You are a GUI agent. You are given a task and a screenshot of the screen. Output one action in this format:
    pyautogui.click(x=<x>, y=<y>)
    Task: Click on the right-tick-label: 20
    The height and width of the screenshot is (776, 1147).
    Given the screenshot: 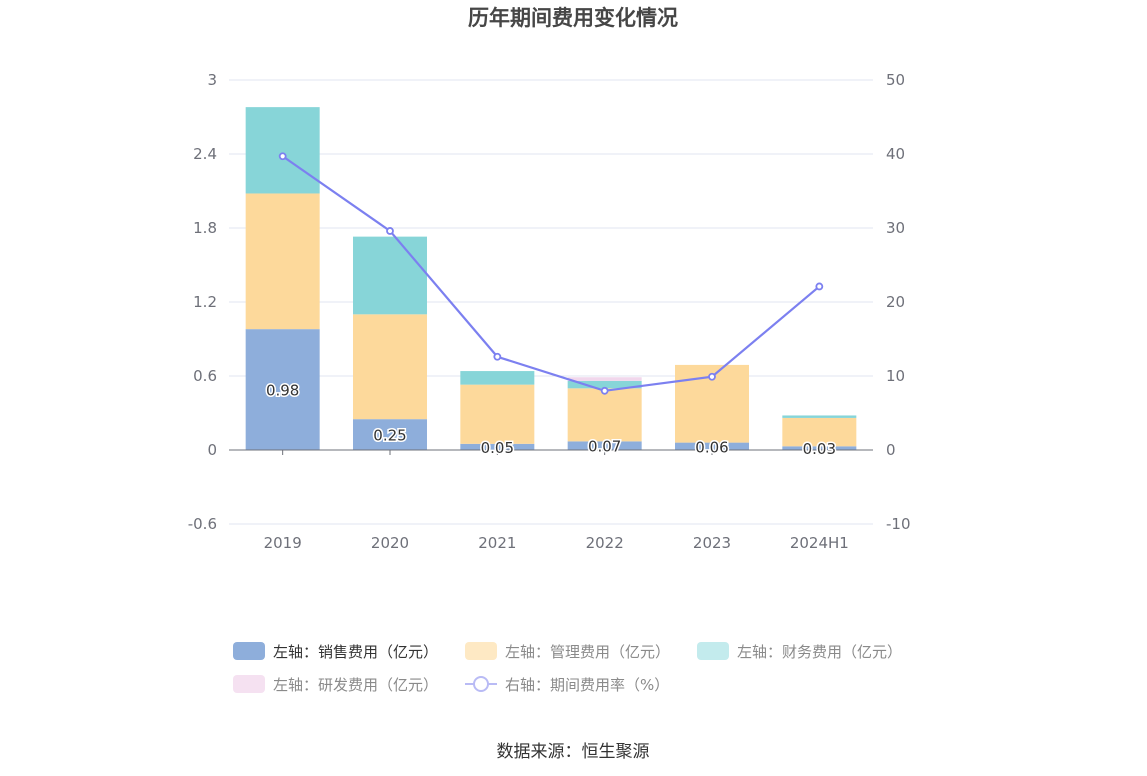 What is the action you would take?
    pyautogui.click(x=895, y=302)
    